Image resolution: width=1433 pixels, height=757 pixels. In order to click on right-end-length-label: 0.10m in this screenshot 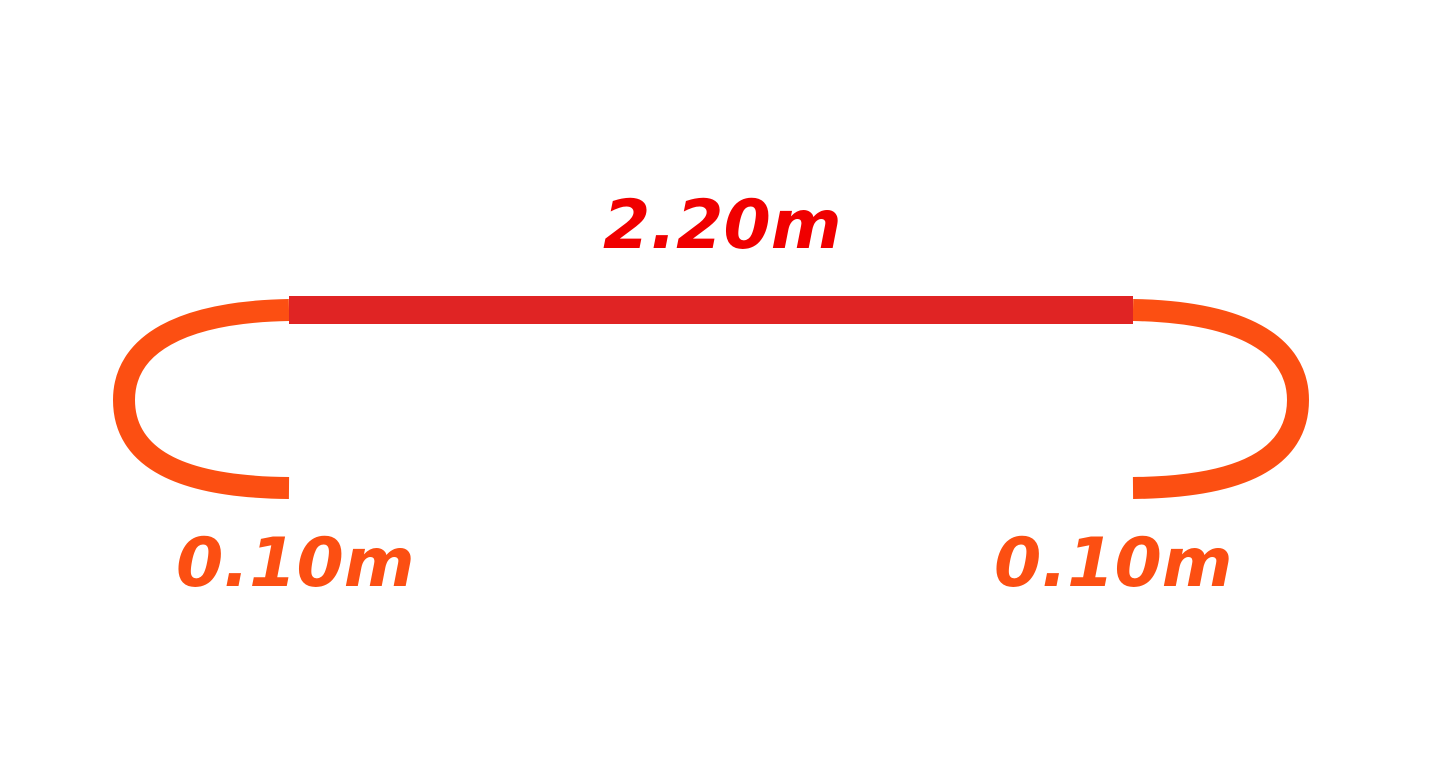, I will do `click(1113, 563)`.